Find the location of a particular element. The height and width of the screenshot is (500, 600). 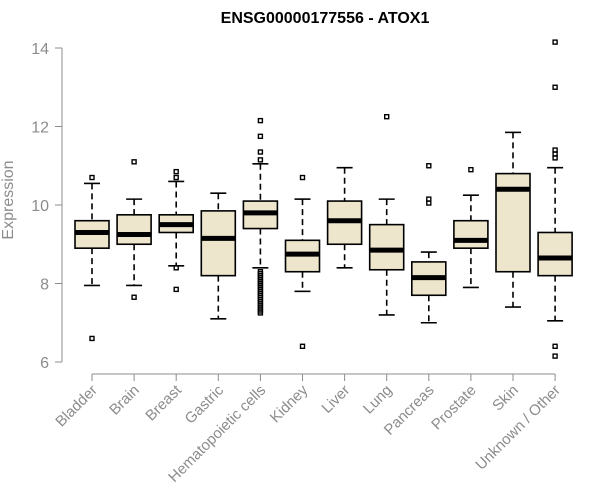

x-category-label: Prostate is located at coordinates (454, 408).